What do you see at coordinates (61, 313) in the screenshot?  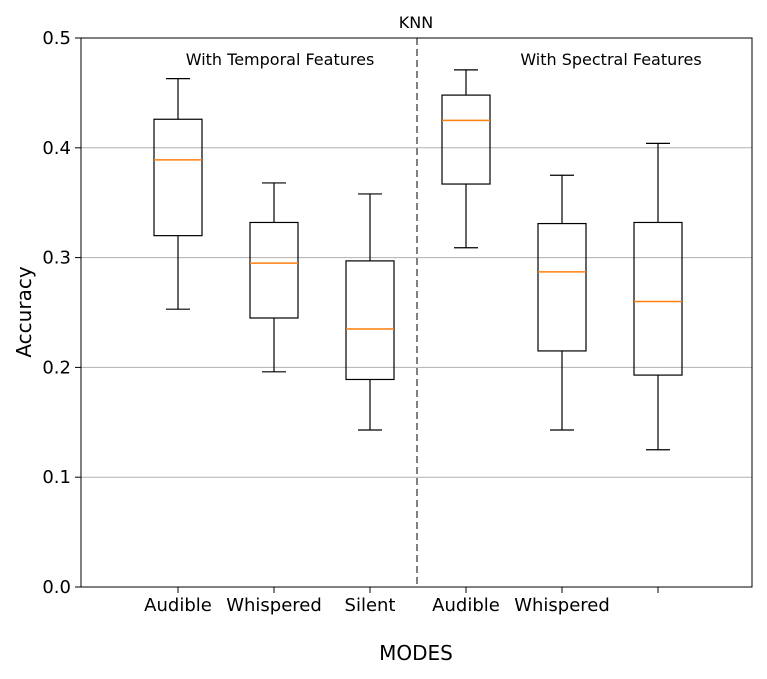 I see `y-axis: 0.0 0.1 0.2 0.3 0.4 0.5` at bounding box center [61, 313].